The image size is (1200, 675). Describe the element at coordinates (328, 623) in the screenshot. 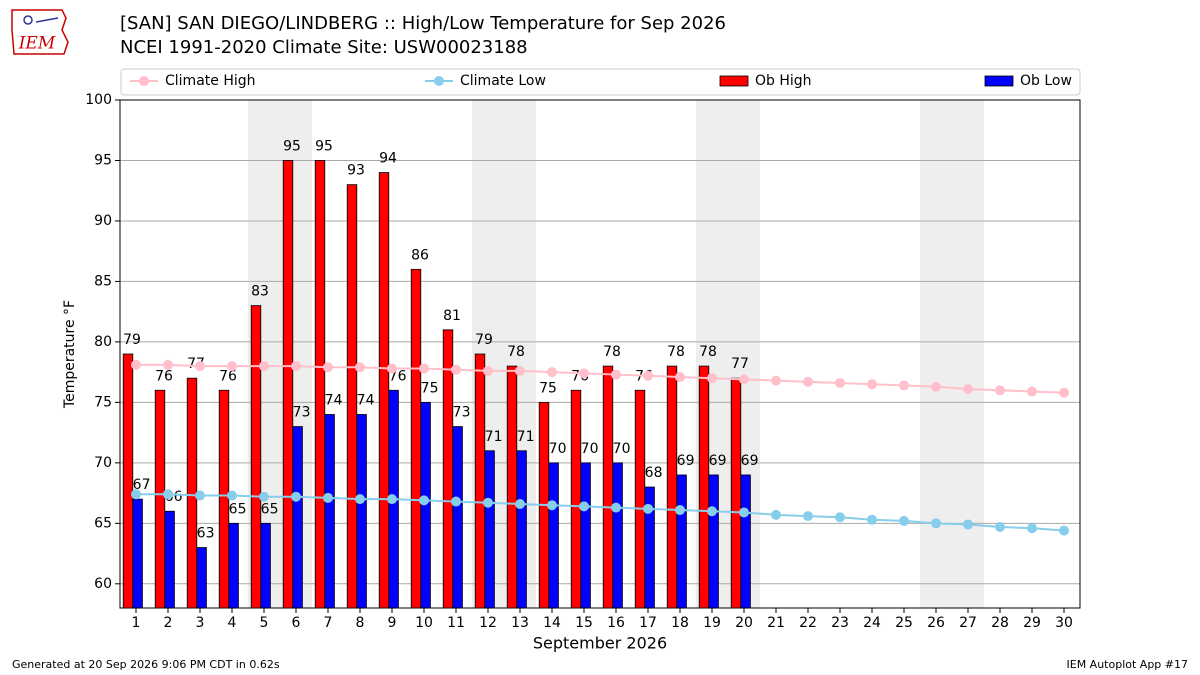

I see `x-tick-label: 7` at that location.